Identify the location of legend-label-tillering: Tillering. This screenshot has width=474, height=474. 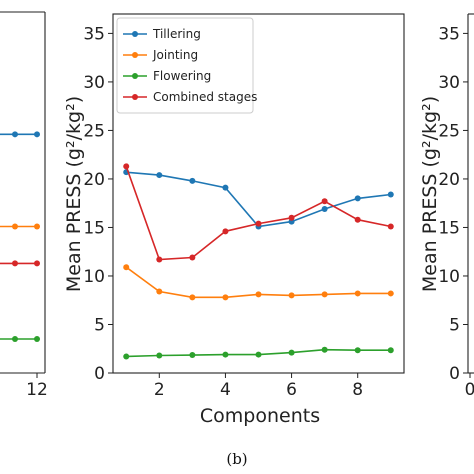
(176, 34).